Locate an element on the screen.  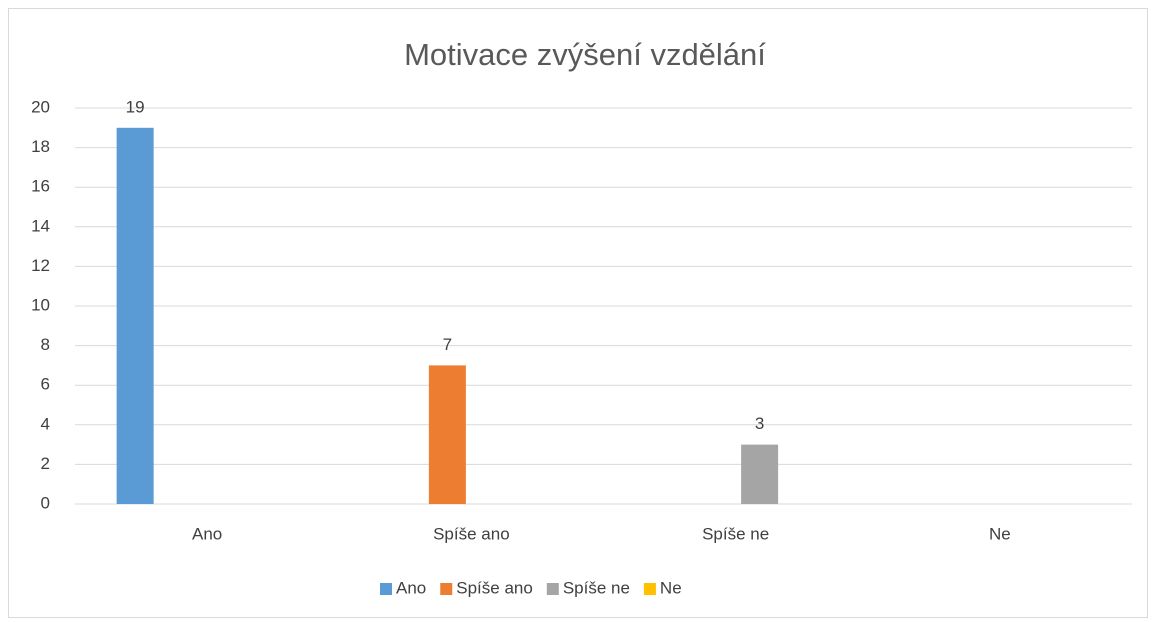
x-tick-label: Spíše ne is located at coordinates (735, 533).